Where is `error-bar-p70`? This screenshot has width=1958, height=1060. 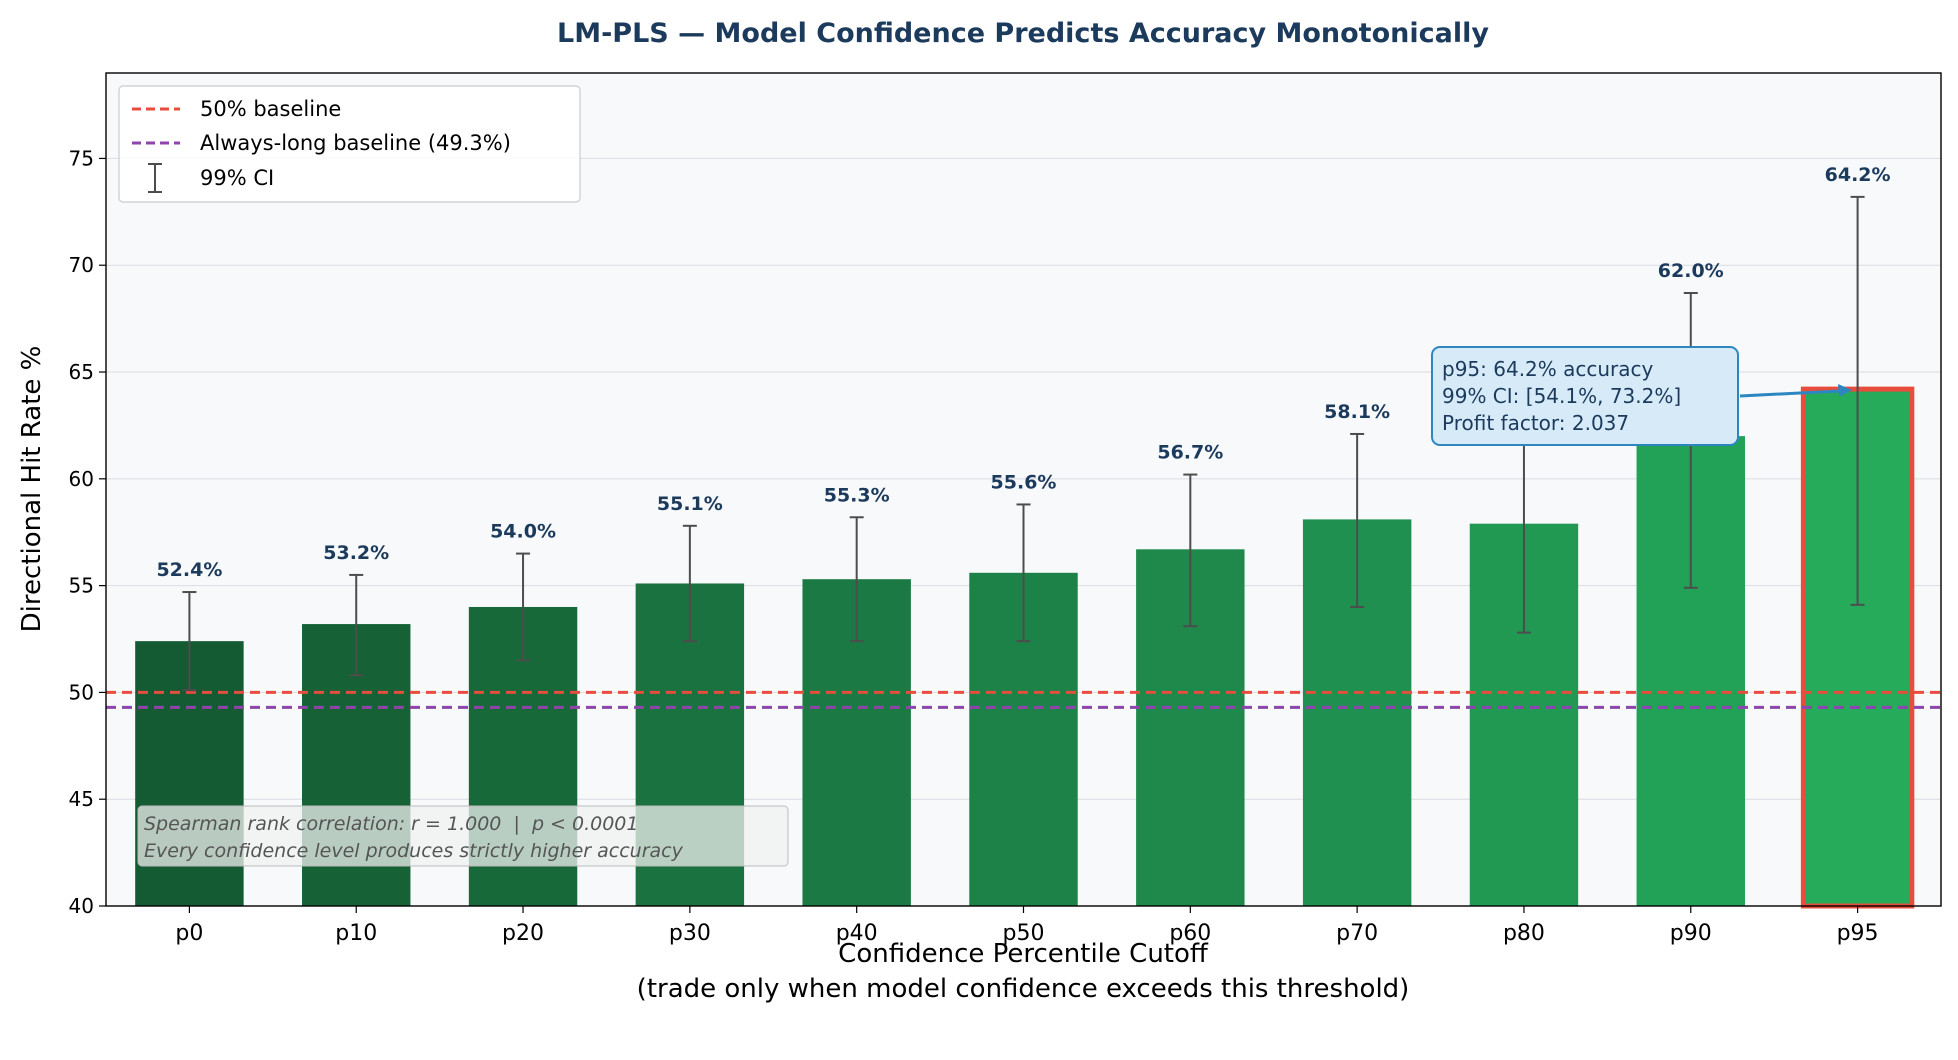
error-bar-p70 is located at coordinates (1357, 520).